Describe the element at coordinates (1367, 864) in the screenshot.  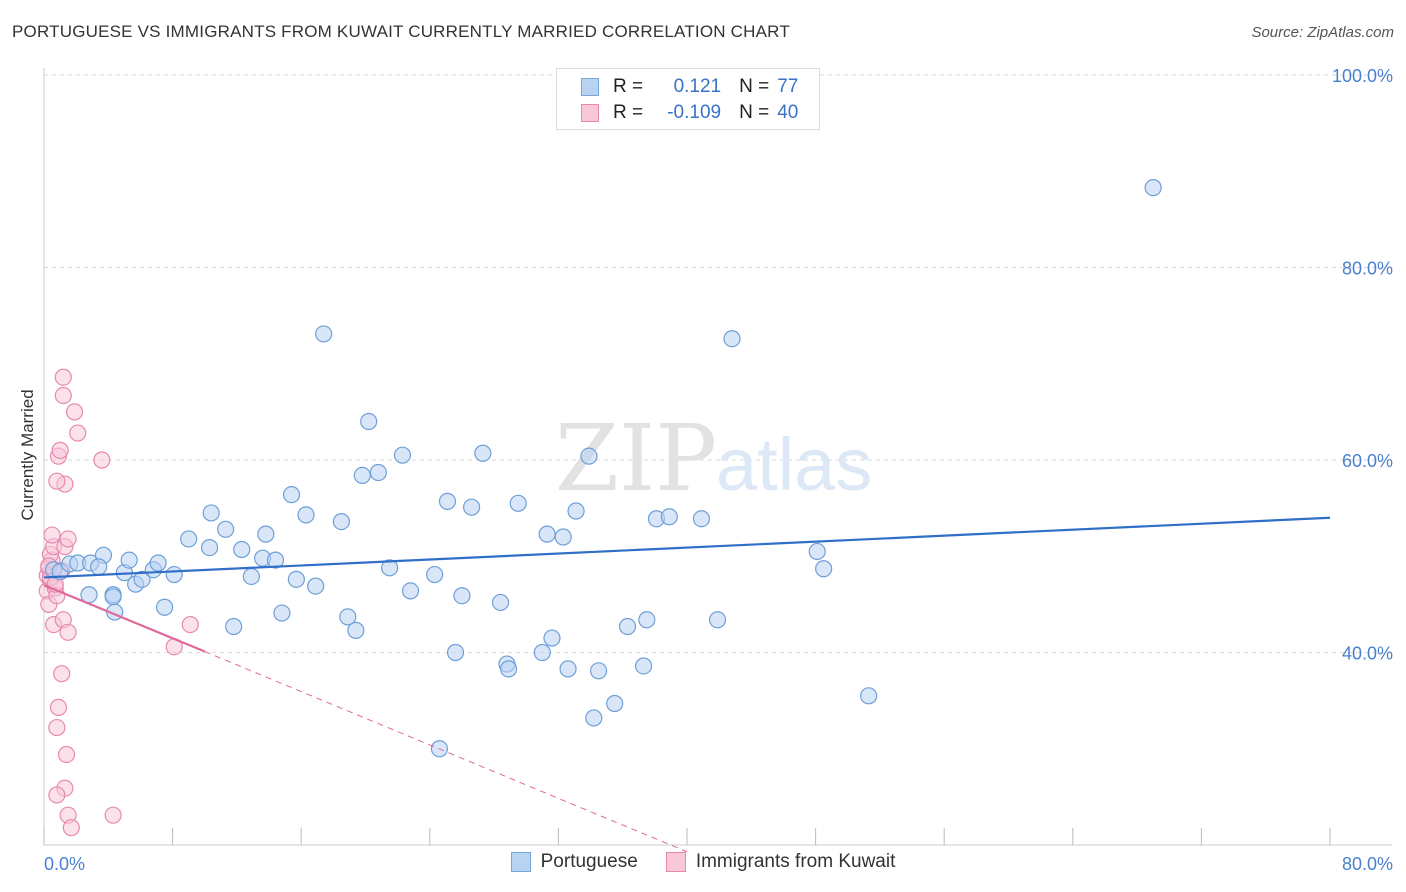
I see `x-tick-label: 80.0%` at that location.